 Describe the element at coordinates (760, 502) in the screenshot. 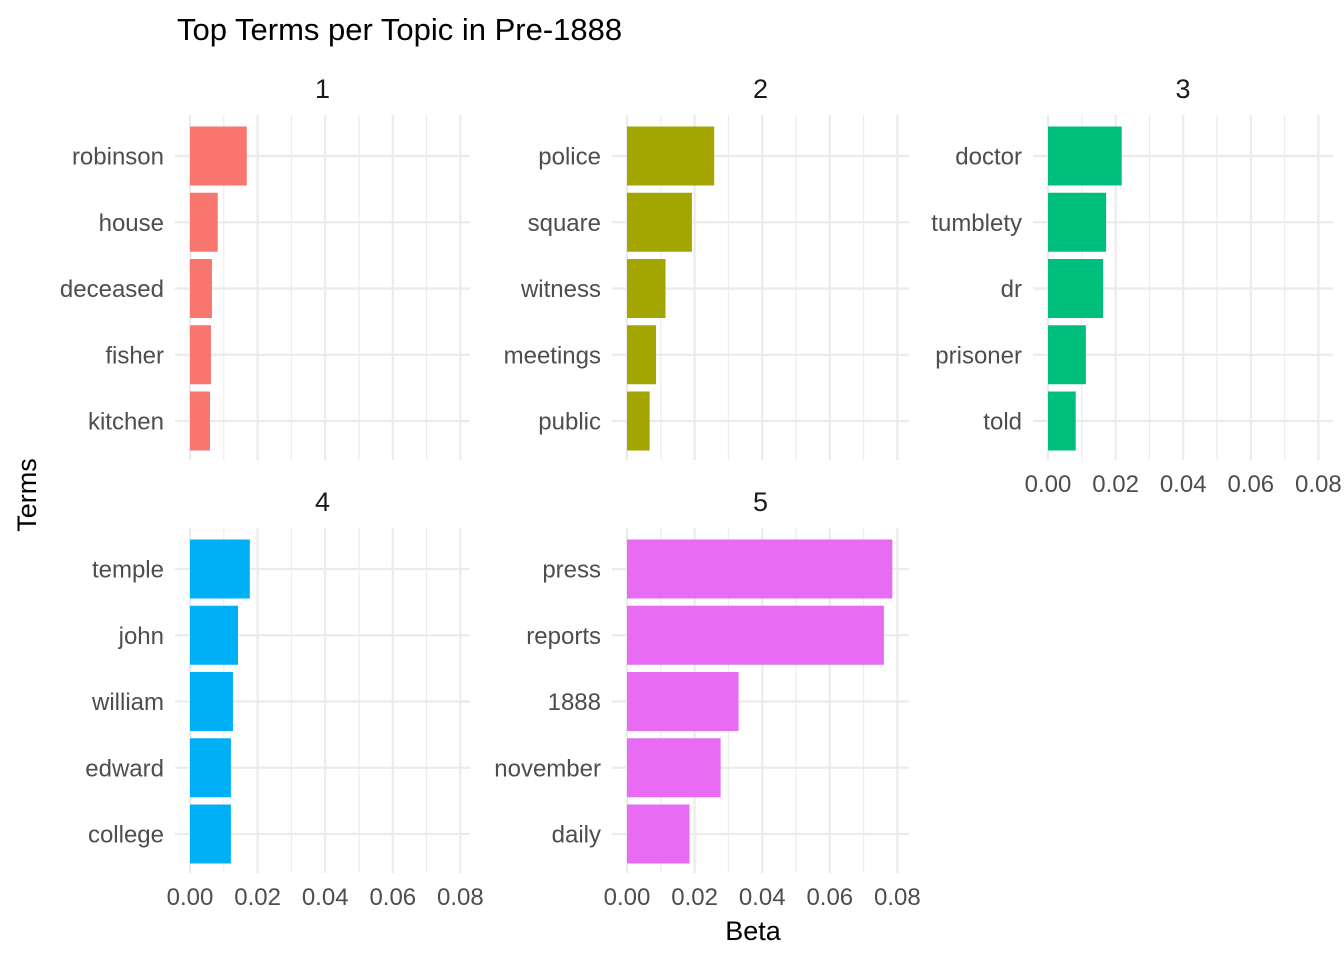

I see `facet-label-5: 5` at that location.